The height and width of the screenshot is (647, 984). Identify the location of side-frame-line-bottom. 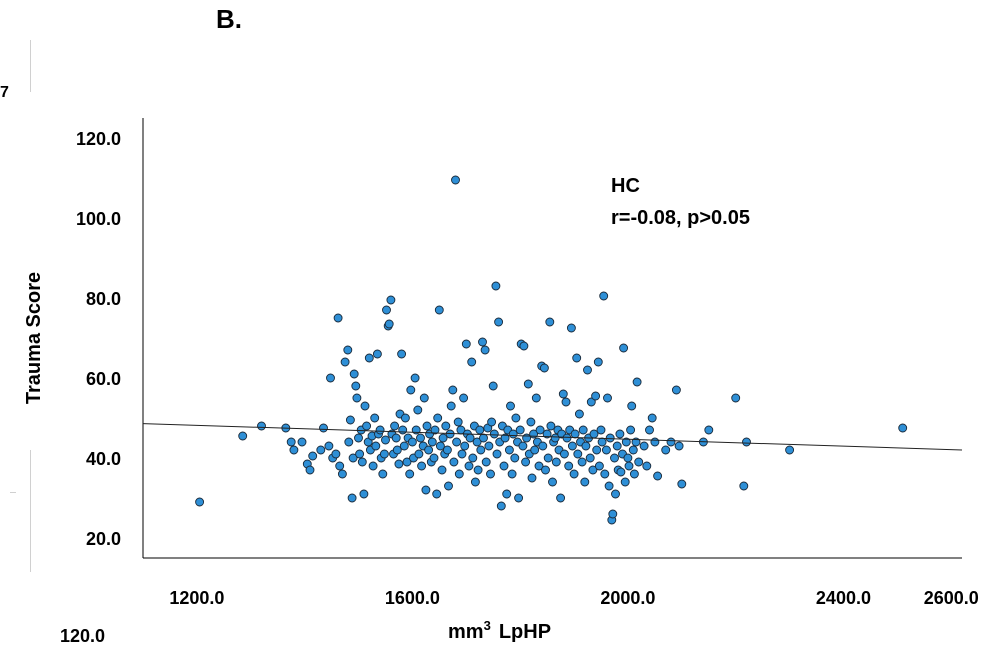
(30, 511).